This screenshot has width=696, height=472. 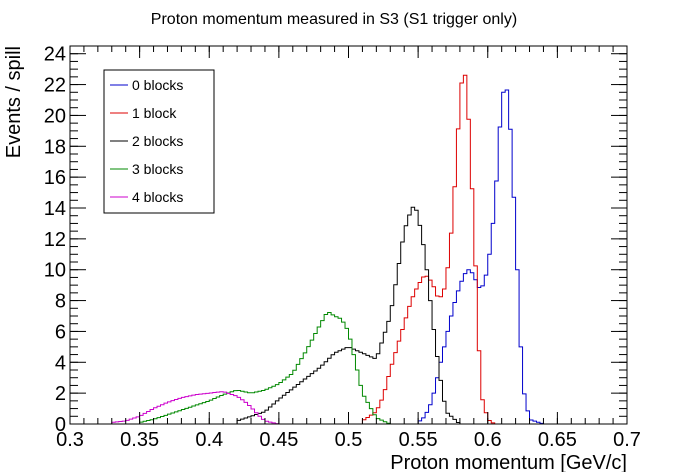 I want to click on x-tick-label: 0.7, so click(x=627, y=440).